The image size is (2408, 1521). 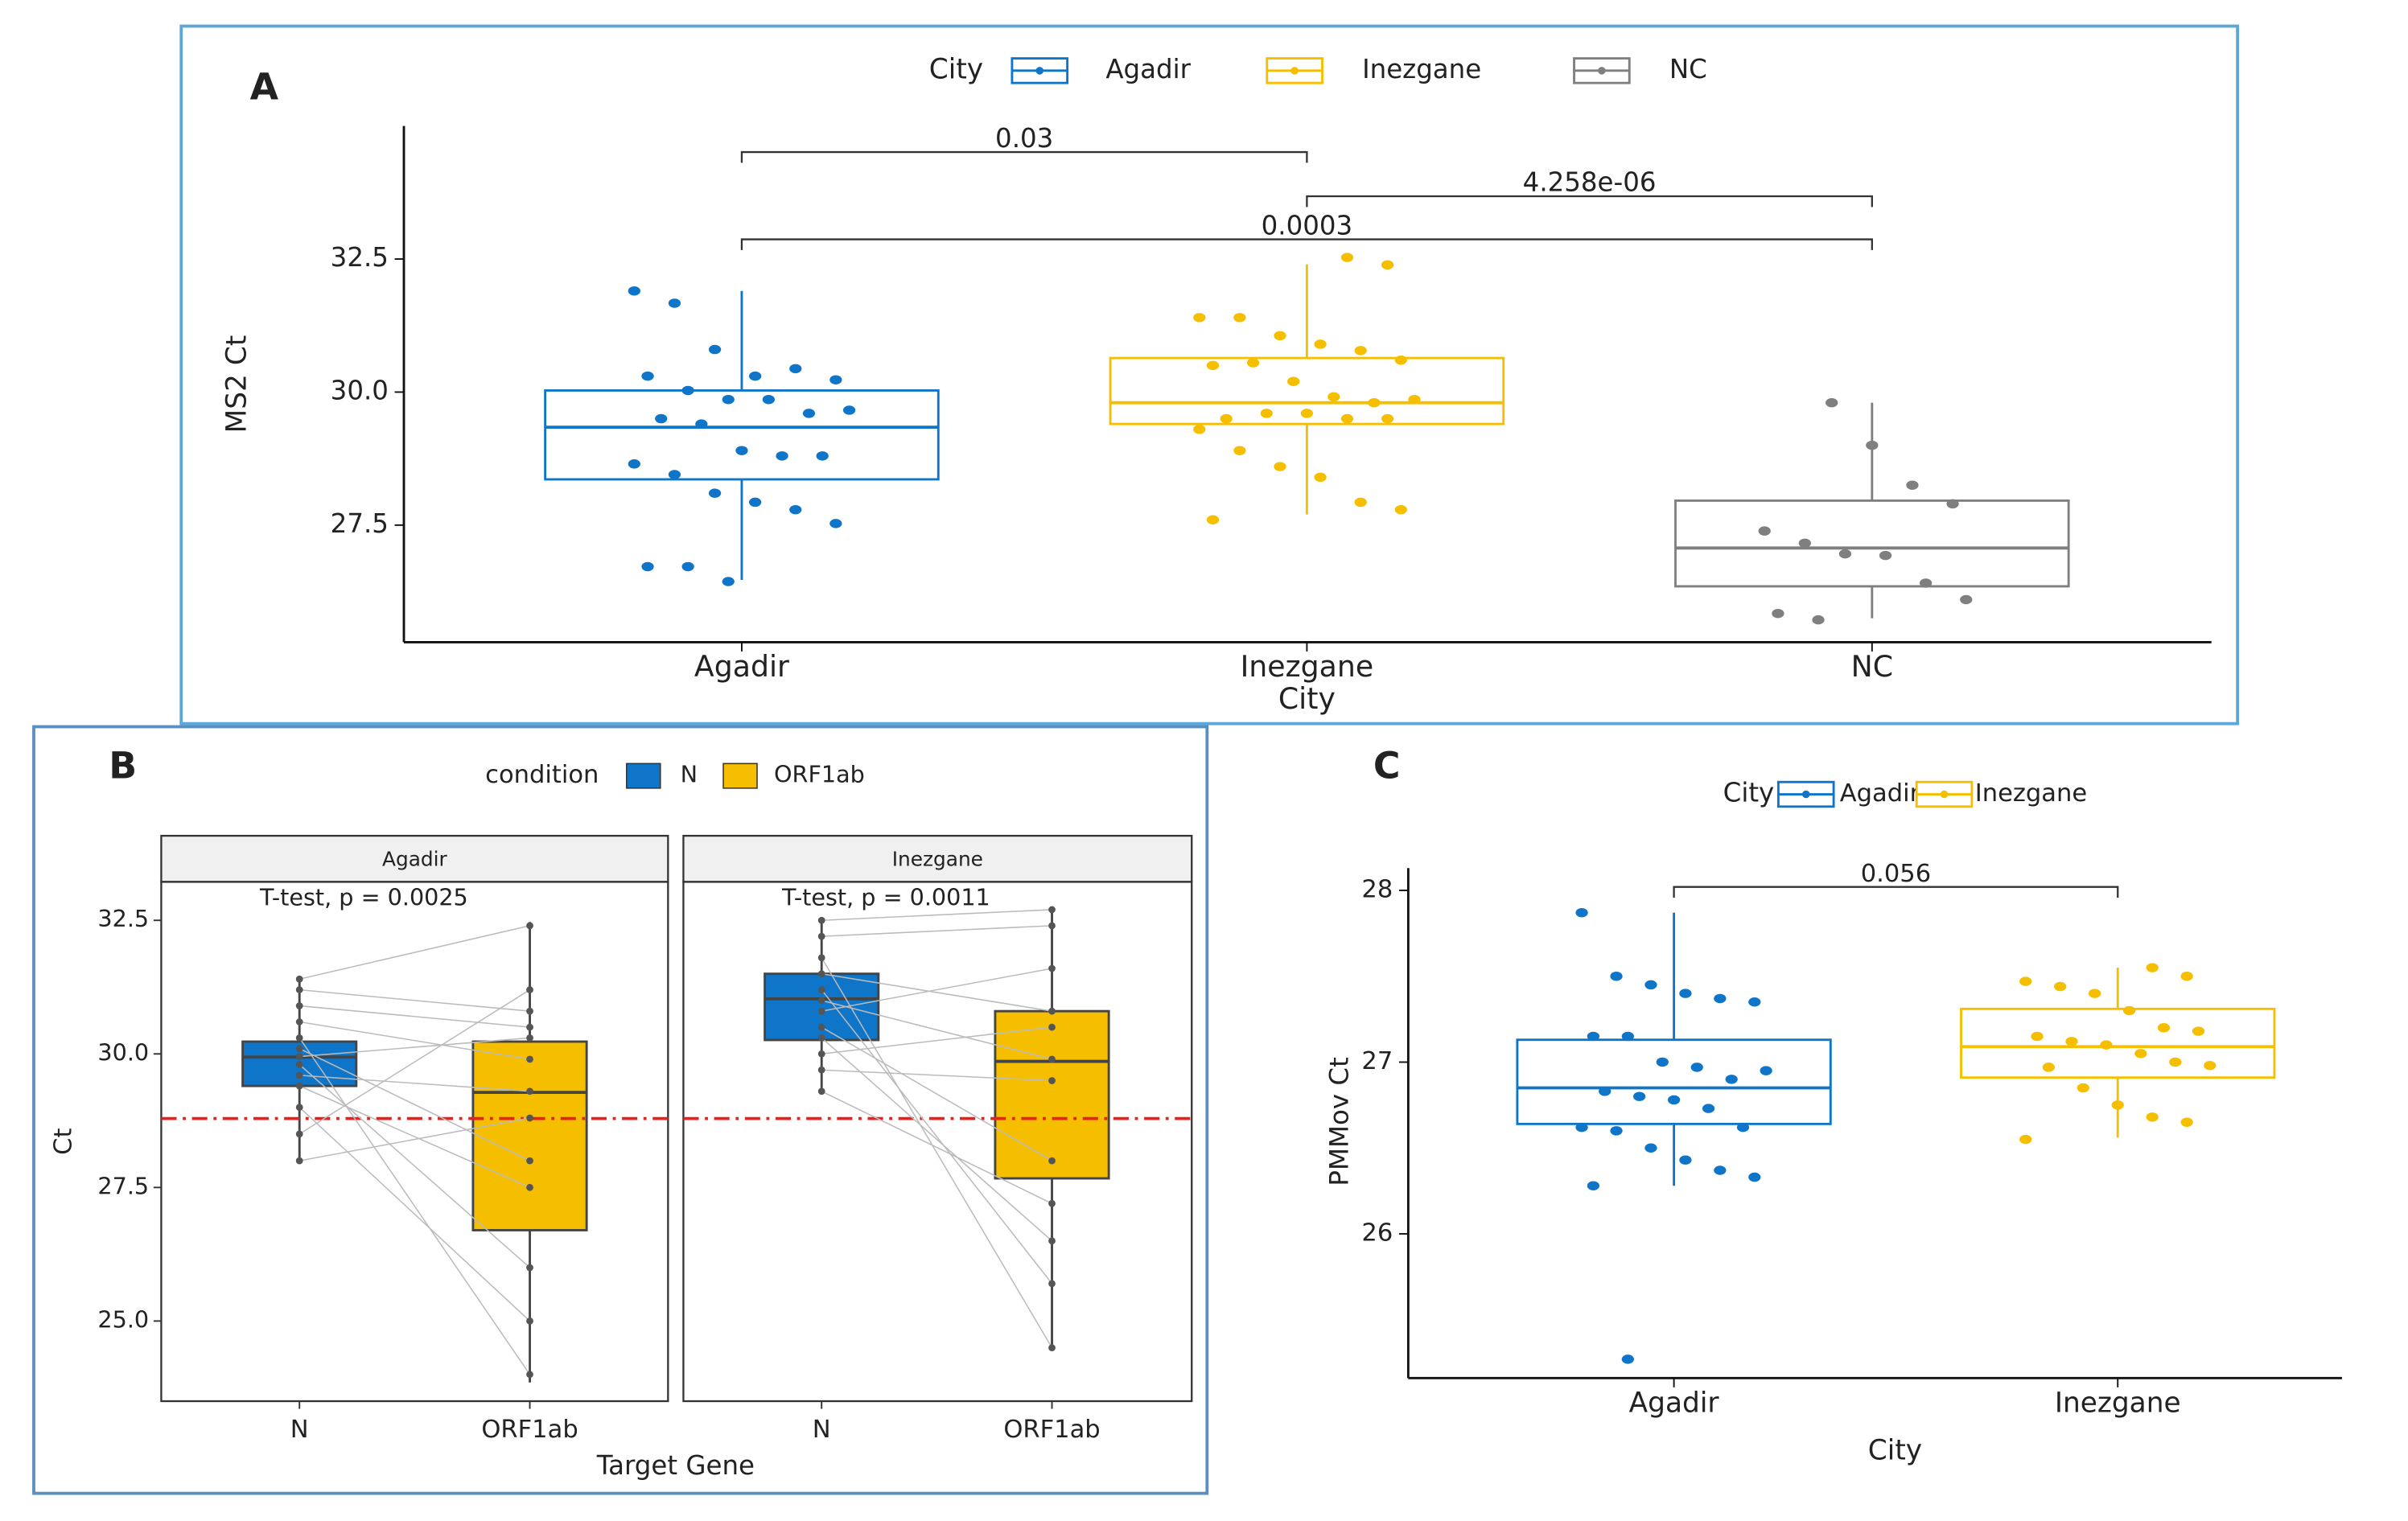 What do you see at coordinates (1377, 1233) in the screenshot?
I see `y-tick-label: 26` at bounding box center [1377, 1233].